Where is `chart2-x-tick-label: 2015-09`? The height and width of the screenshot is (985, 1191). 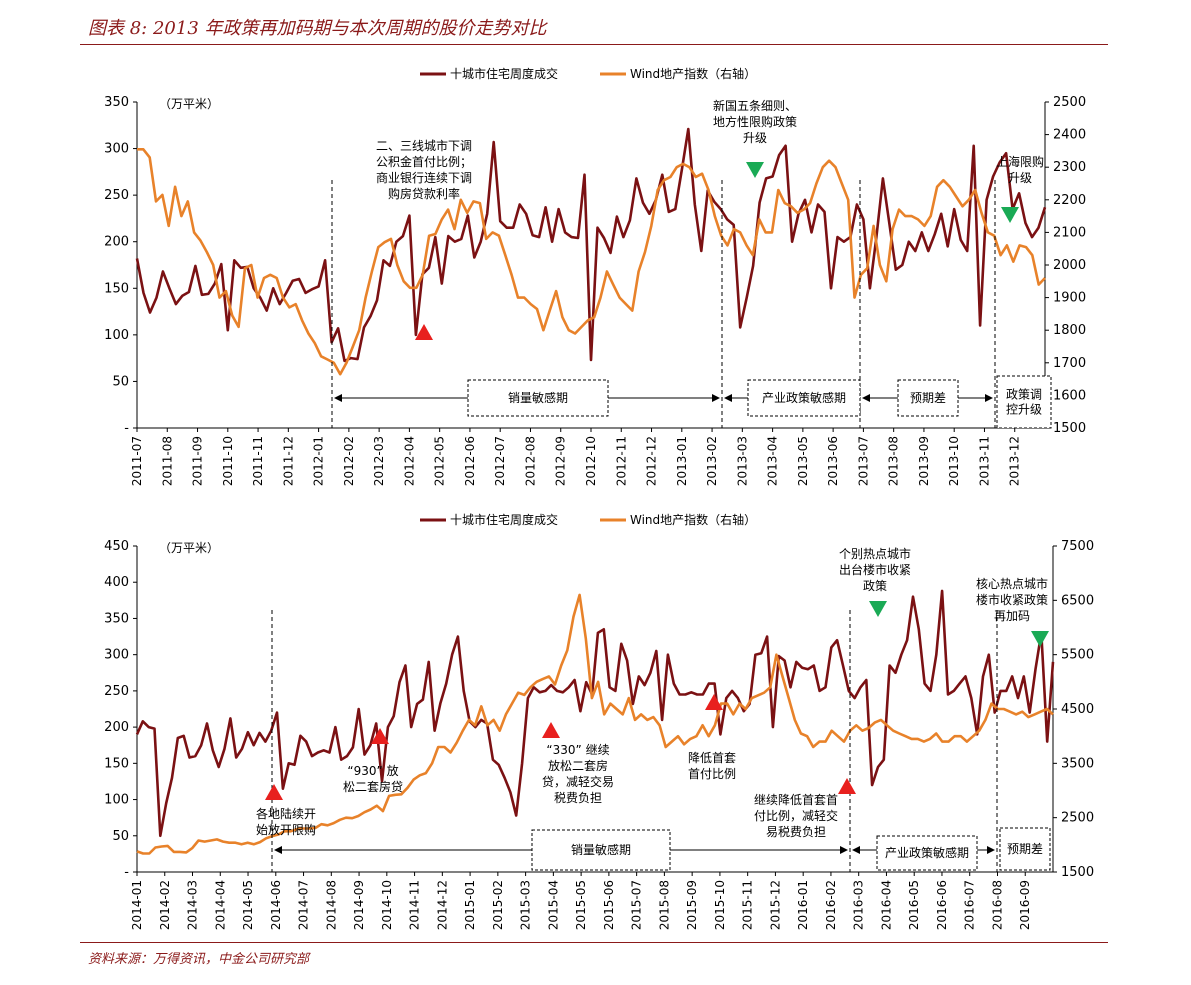
chart2-x-tick-label: 2015-09 is located at coordinates (692, 905).